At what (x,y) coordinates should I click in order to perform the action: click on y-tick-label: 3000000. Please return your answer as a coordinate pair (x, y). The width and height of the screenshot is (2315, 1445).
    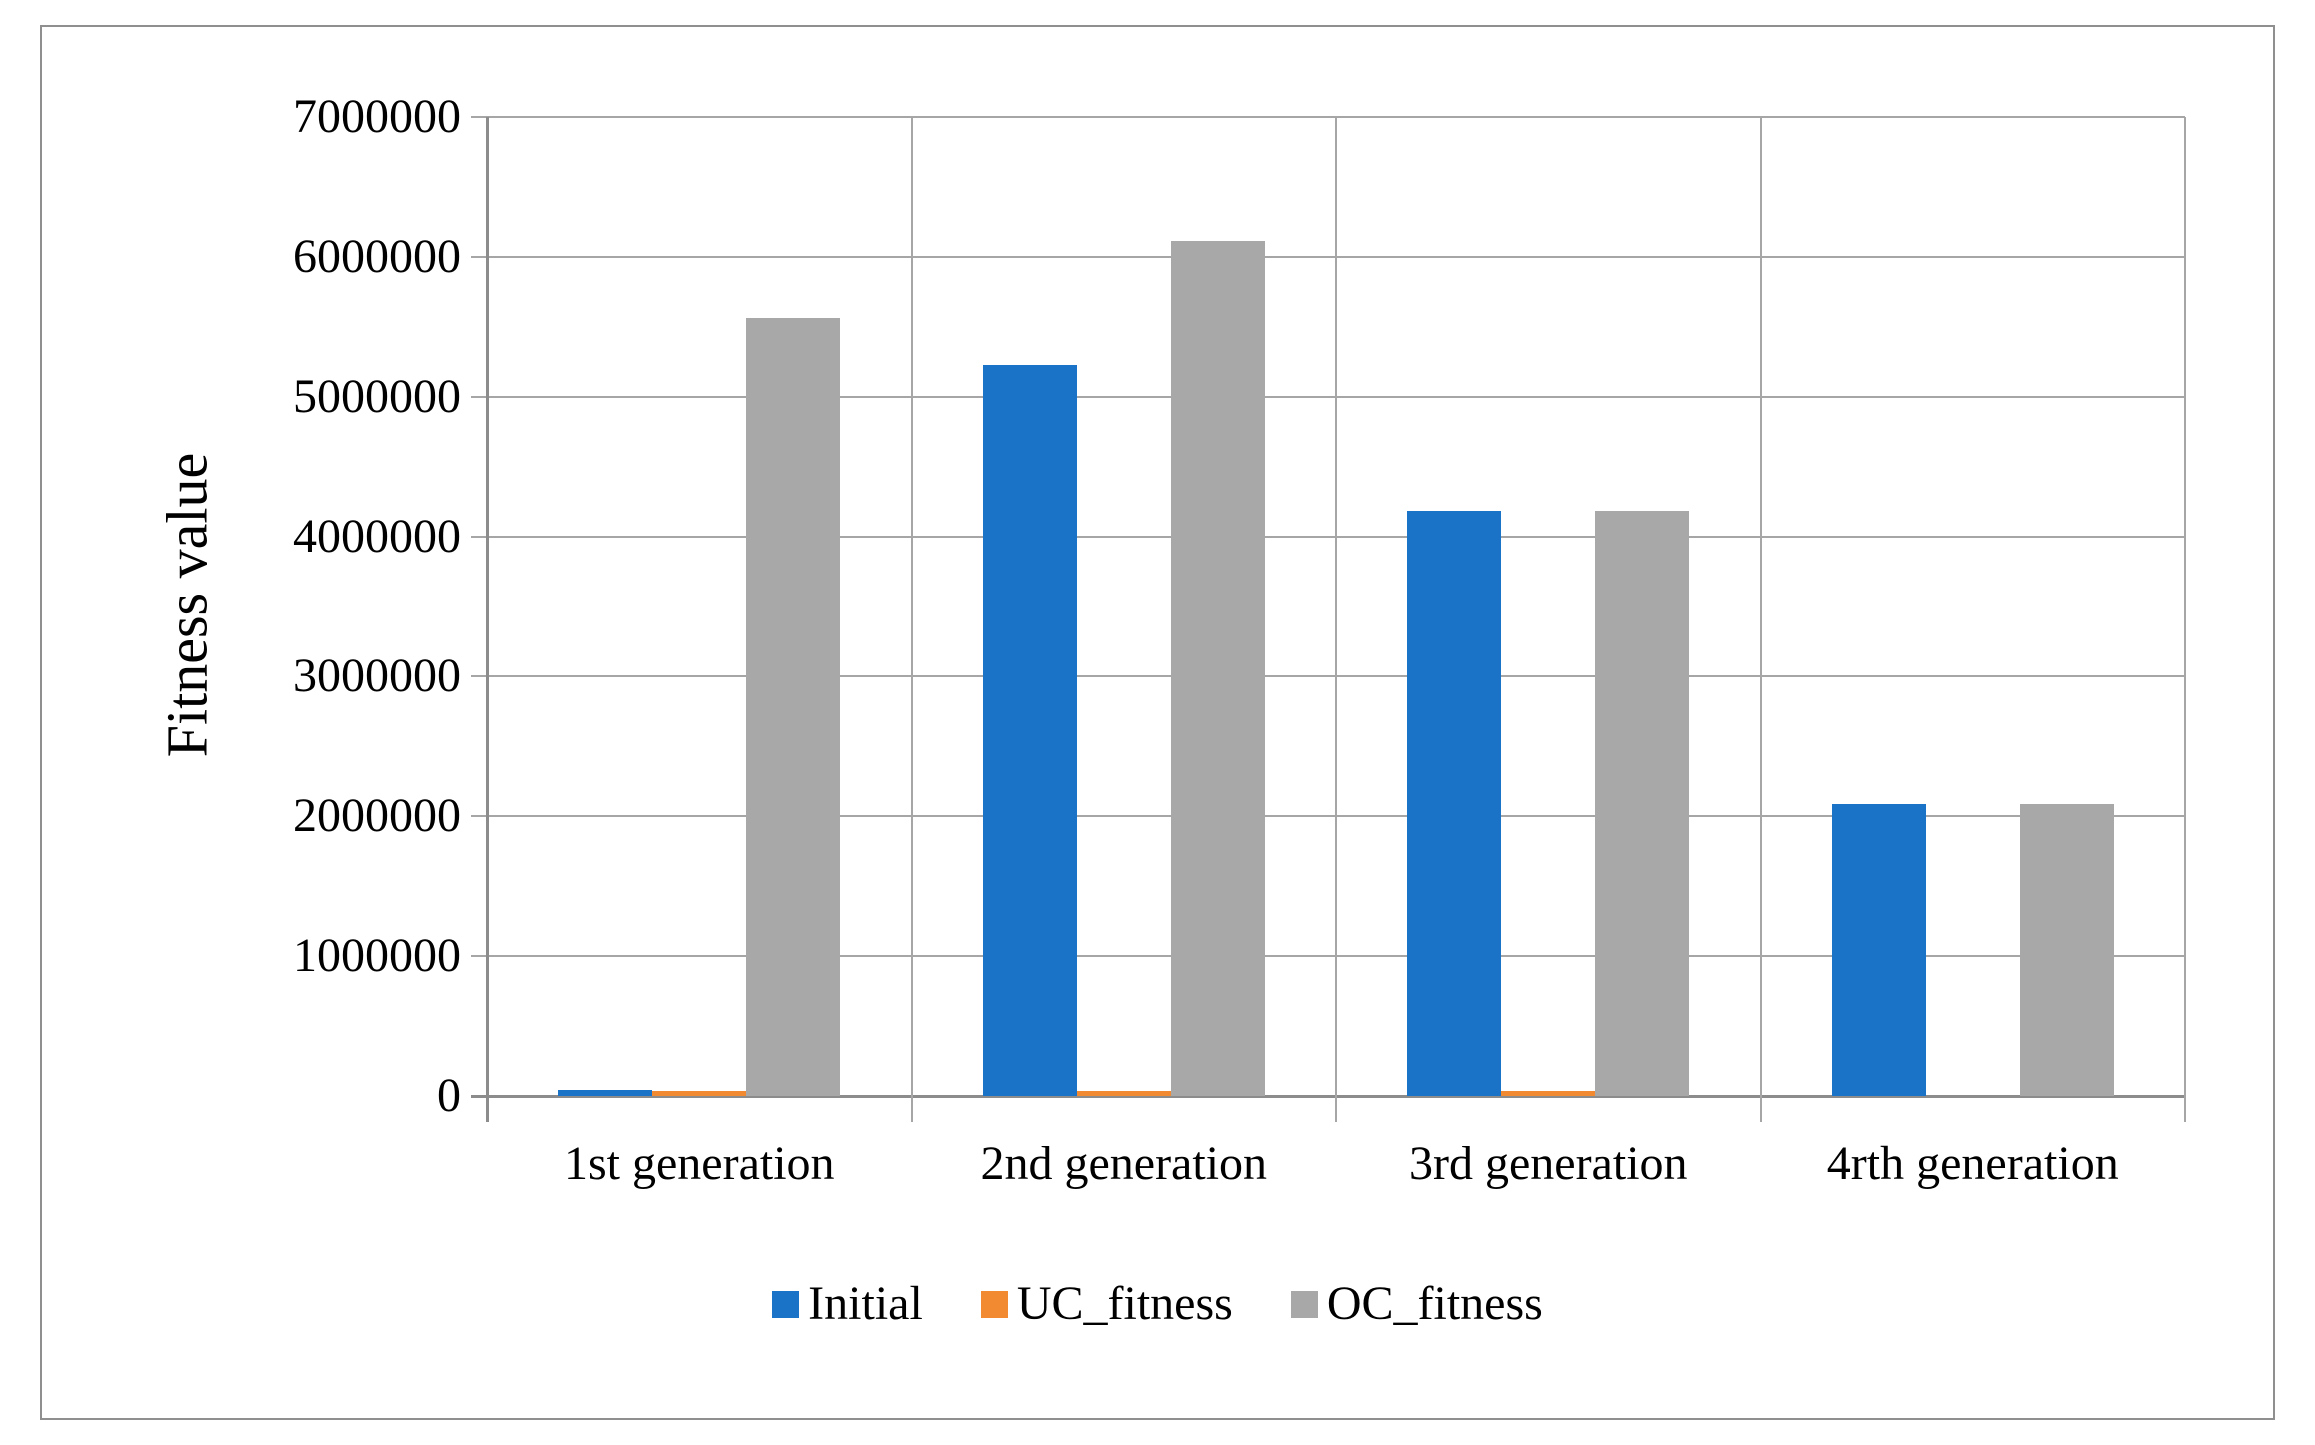
    Looking at the image, I should click on (377, 676).